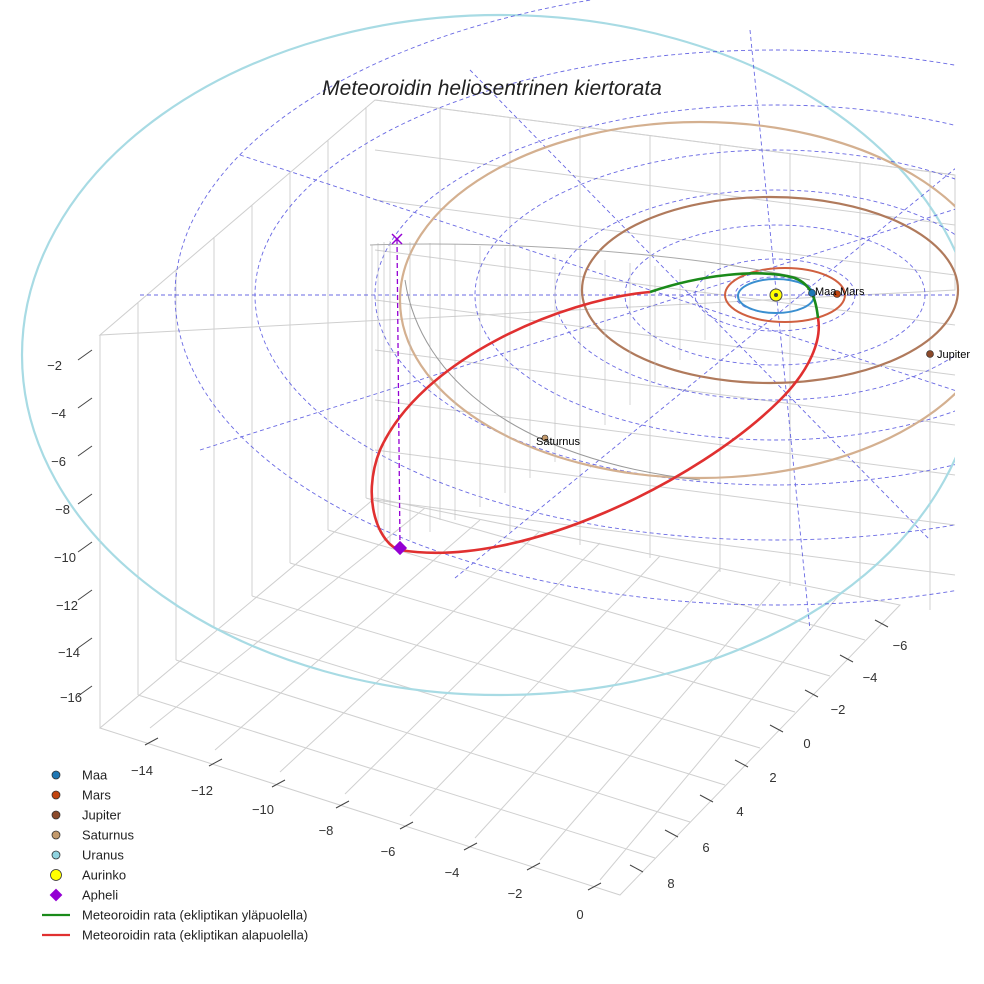 The image size is (984, 984). What do you see at coordinates (263, 809) in the screenshot?
I see `x-tick-label: −10` at bounding box center [263, 809].